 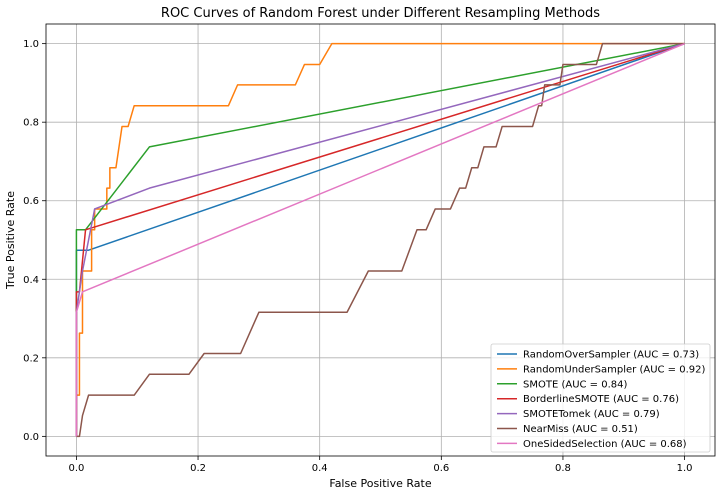 I want to click on x-tick-label: 0.6, so click(x=441, y=468).